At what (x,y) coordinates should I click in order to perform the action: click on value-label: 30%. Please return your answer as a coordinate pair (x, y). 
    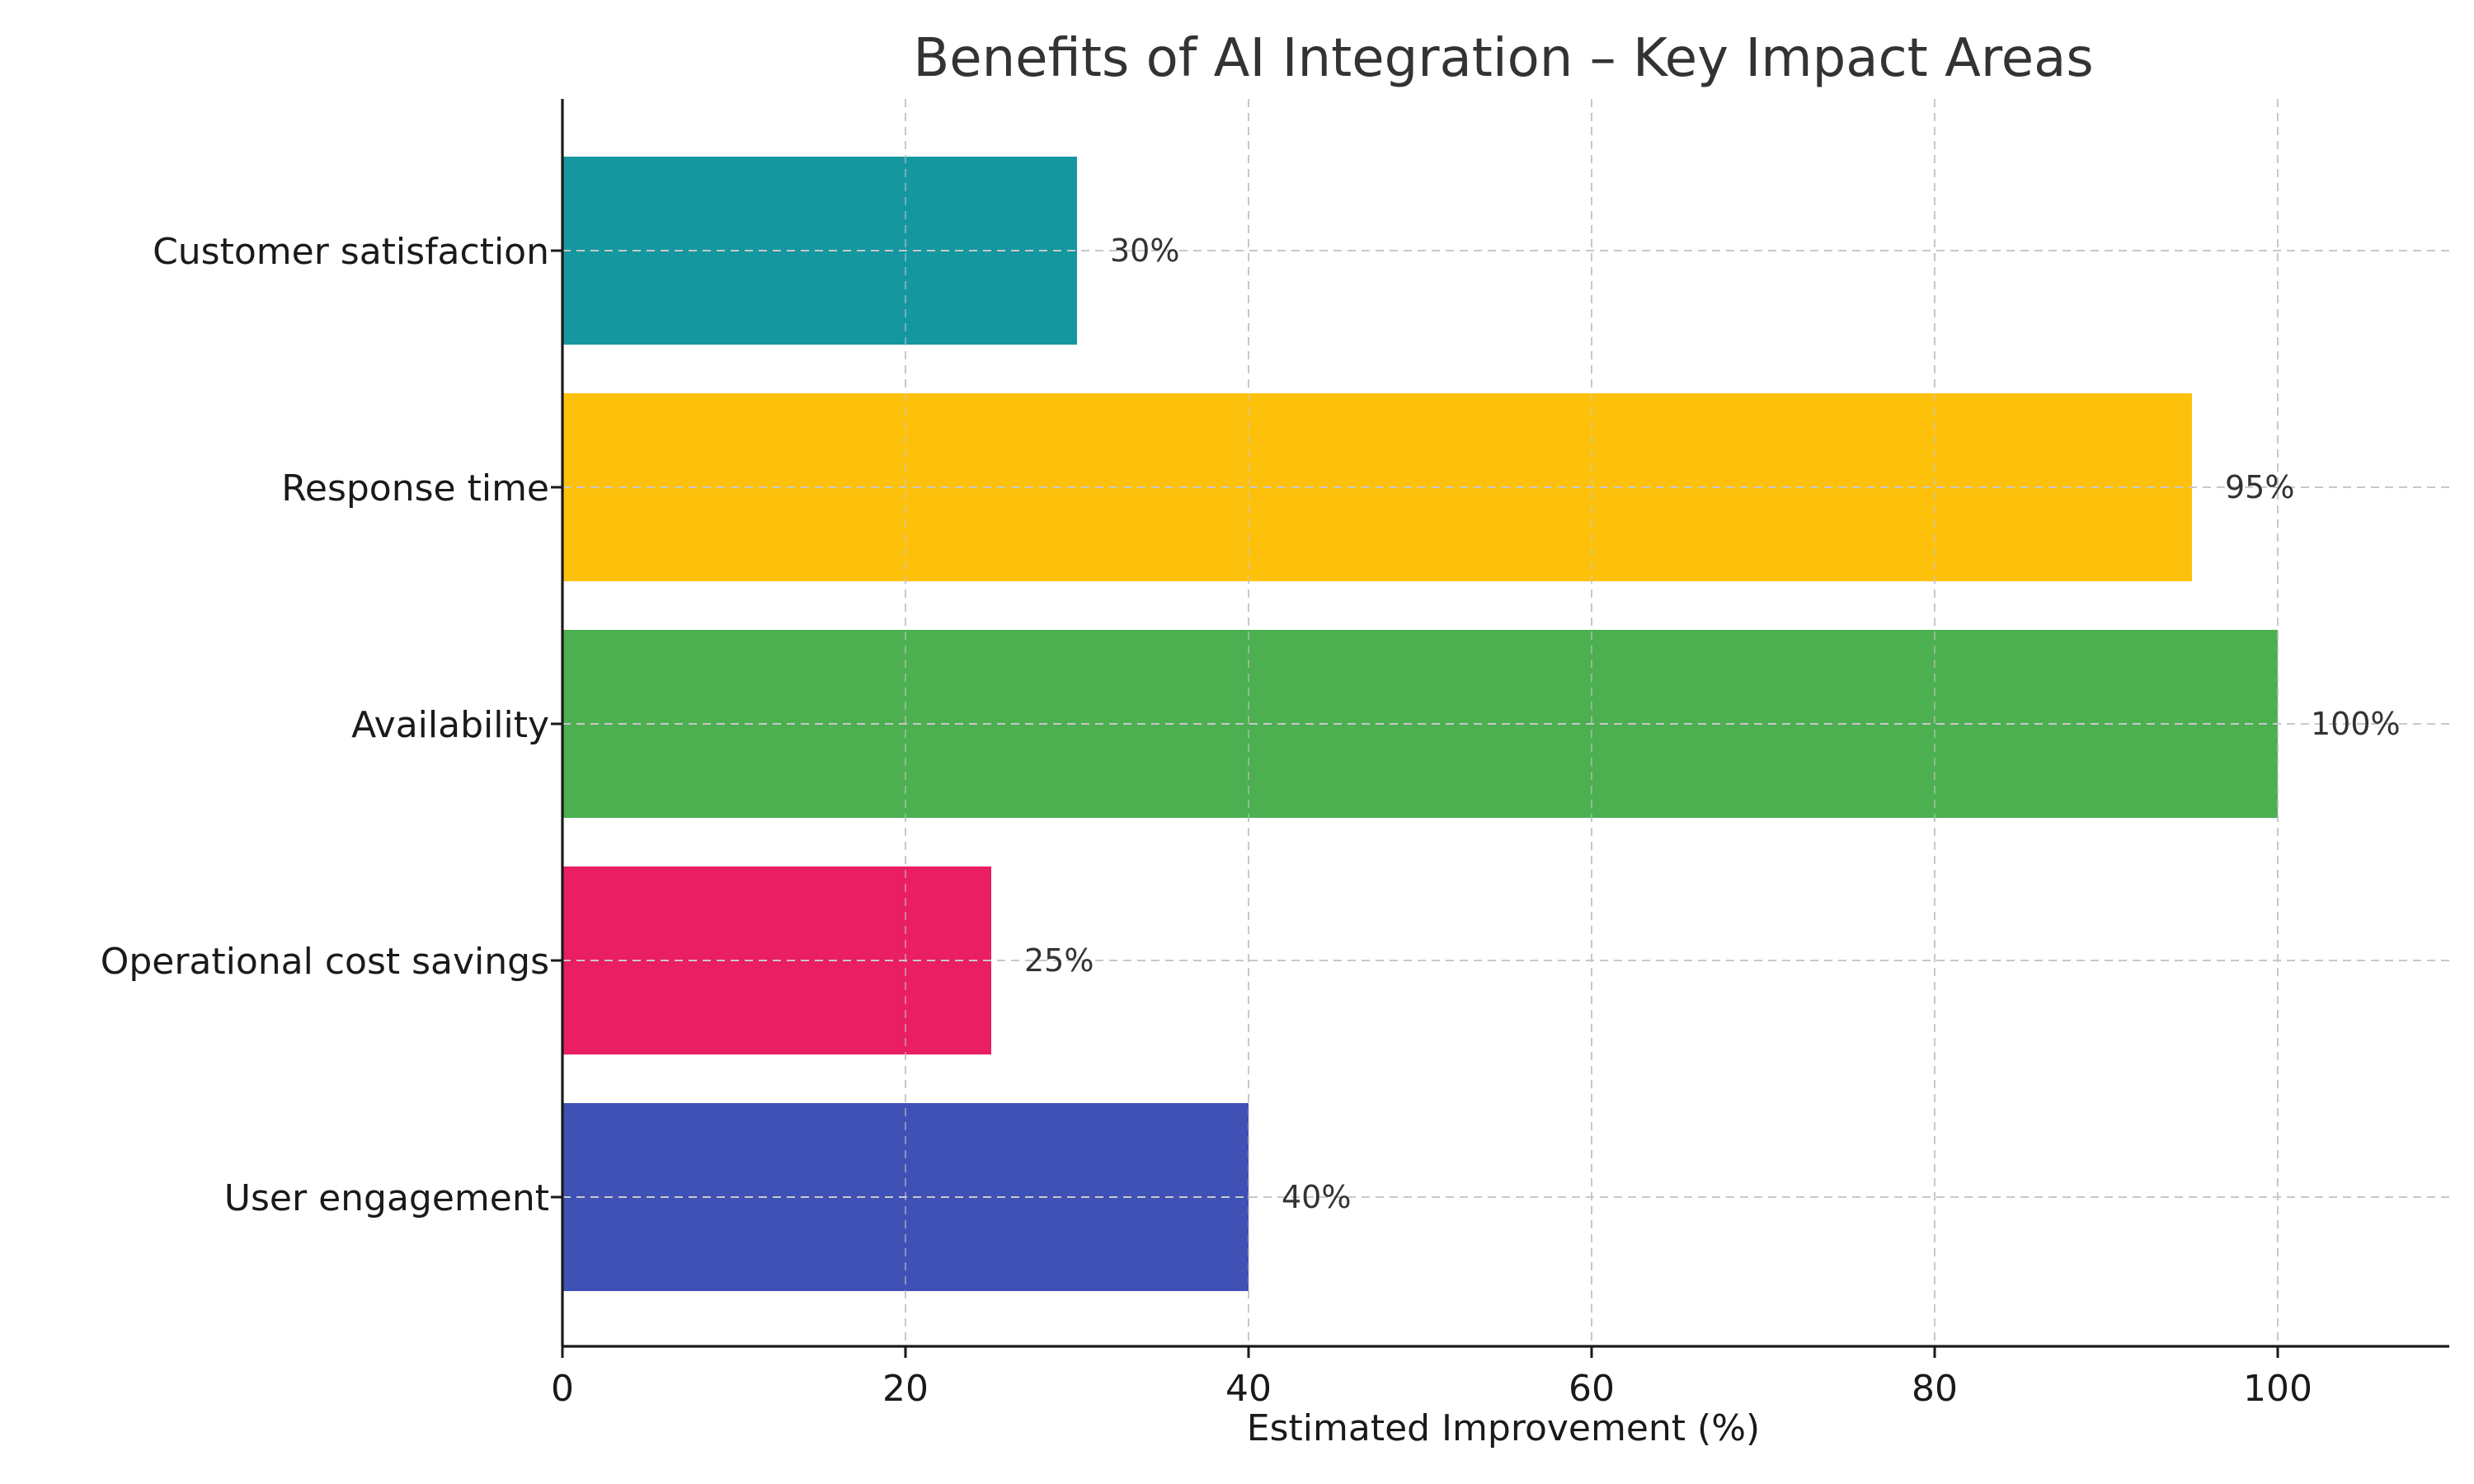
    Looking at the image, I should click on (1144, 251).